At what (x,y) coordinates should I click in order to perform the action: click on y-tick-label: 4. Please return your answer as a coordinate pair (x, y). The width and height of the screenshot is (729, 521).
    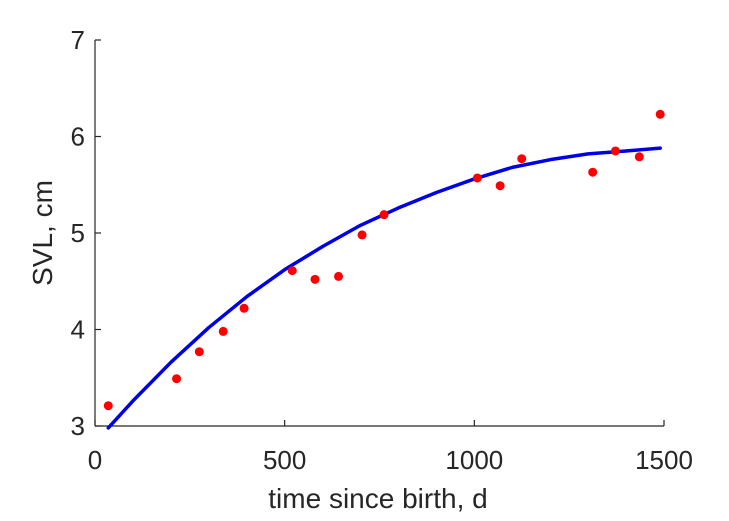
    Looking at the image, I should click on (78, 330).